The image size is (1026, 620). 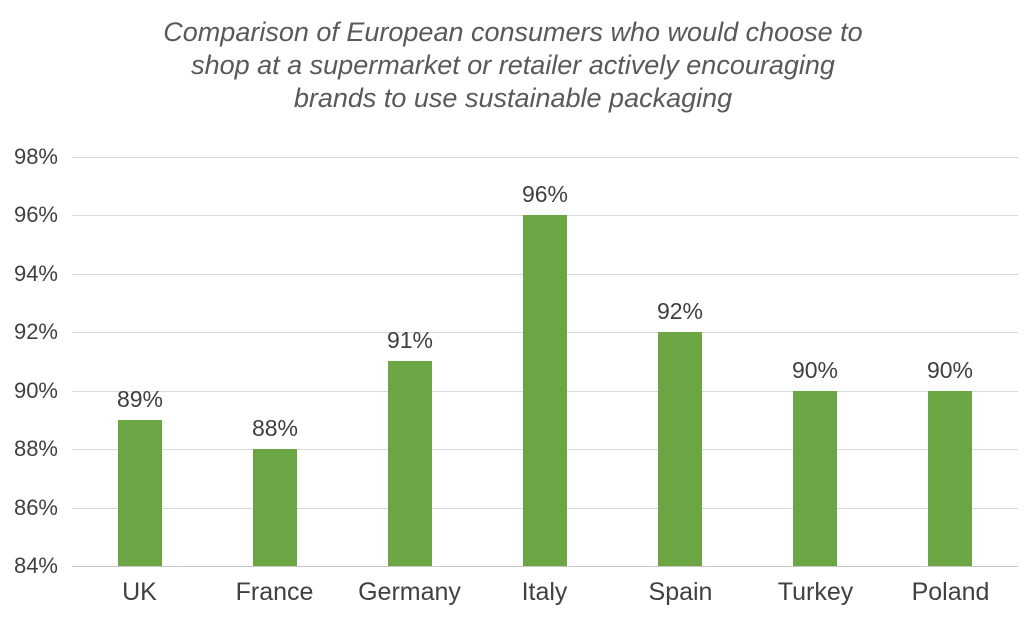 I want to click on chart-title-line: brands to use sustainable packaging, so click(x=513, y=98).